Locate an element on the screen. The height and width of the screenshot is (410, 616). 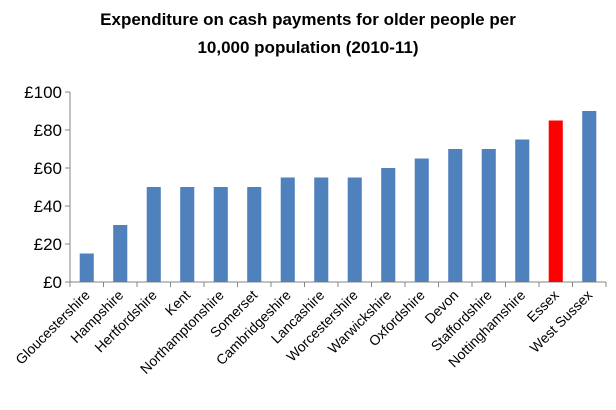
y-tick-labels: £0 £20 £40 £60 £80 £100 is located at coordinates (43, 187).